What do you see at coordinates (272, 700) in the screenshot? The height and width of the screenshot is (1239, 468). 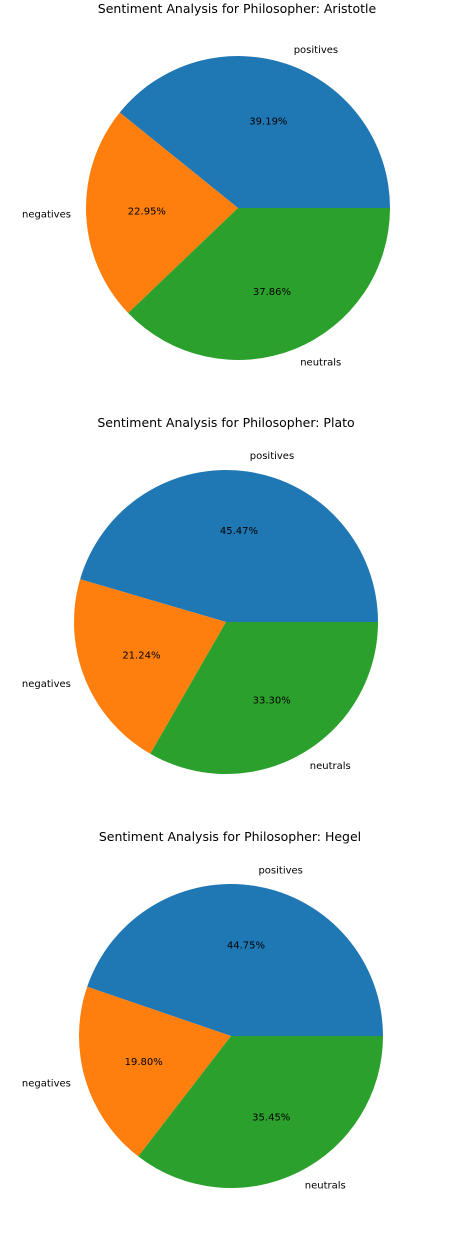 I see `slice-percent-neutrals: 33.30%` at bounding box center [272, 700].